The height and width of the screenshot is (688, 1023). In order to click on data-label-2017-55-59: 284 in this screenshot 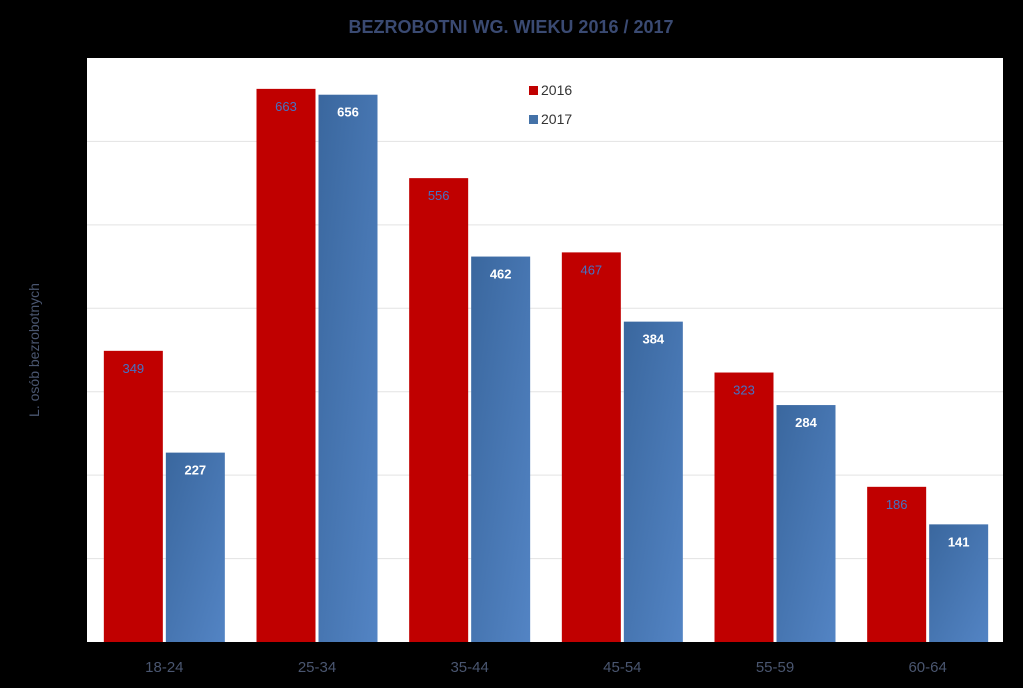, I will do `click(806, 422)`.